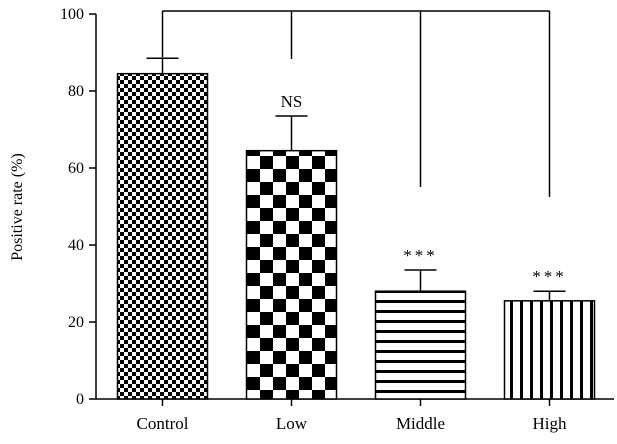  What do you see at coordinates (420, 345) in the screenshot?
I see `bar-middle` at bounding box center [420, 345].